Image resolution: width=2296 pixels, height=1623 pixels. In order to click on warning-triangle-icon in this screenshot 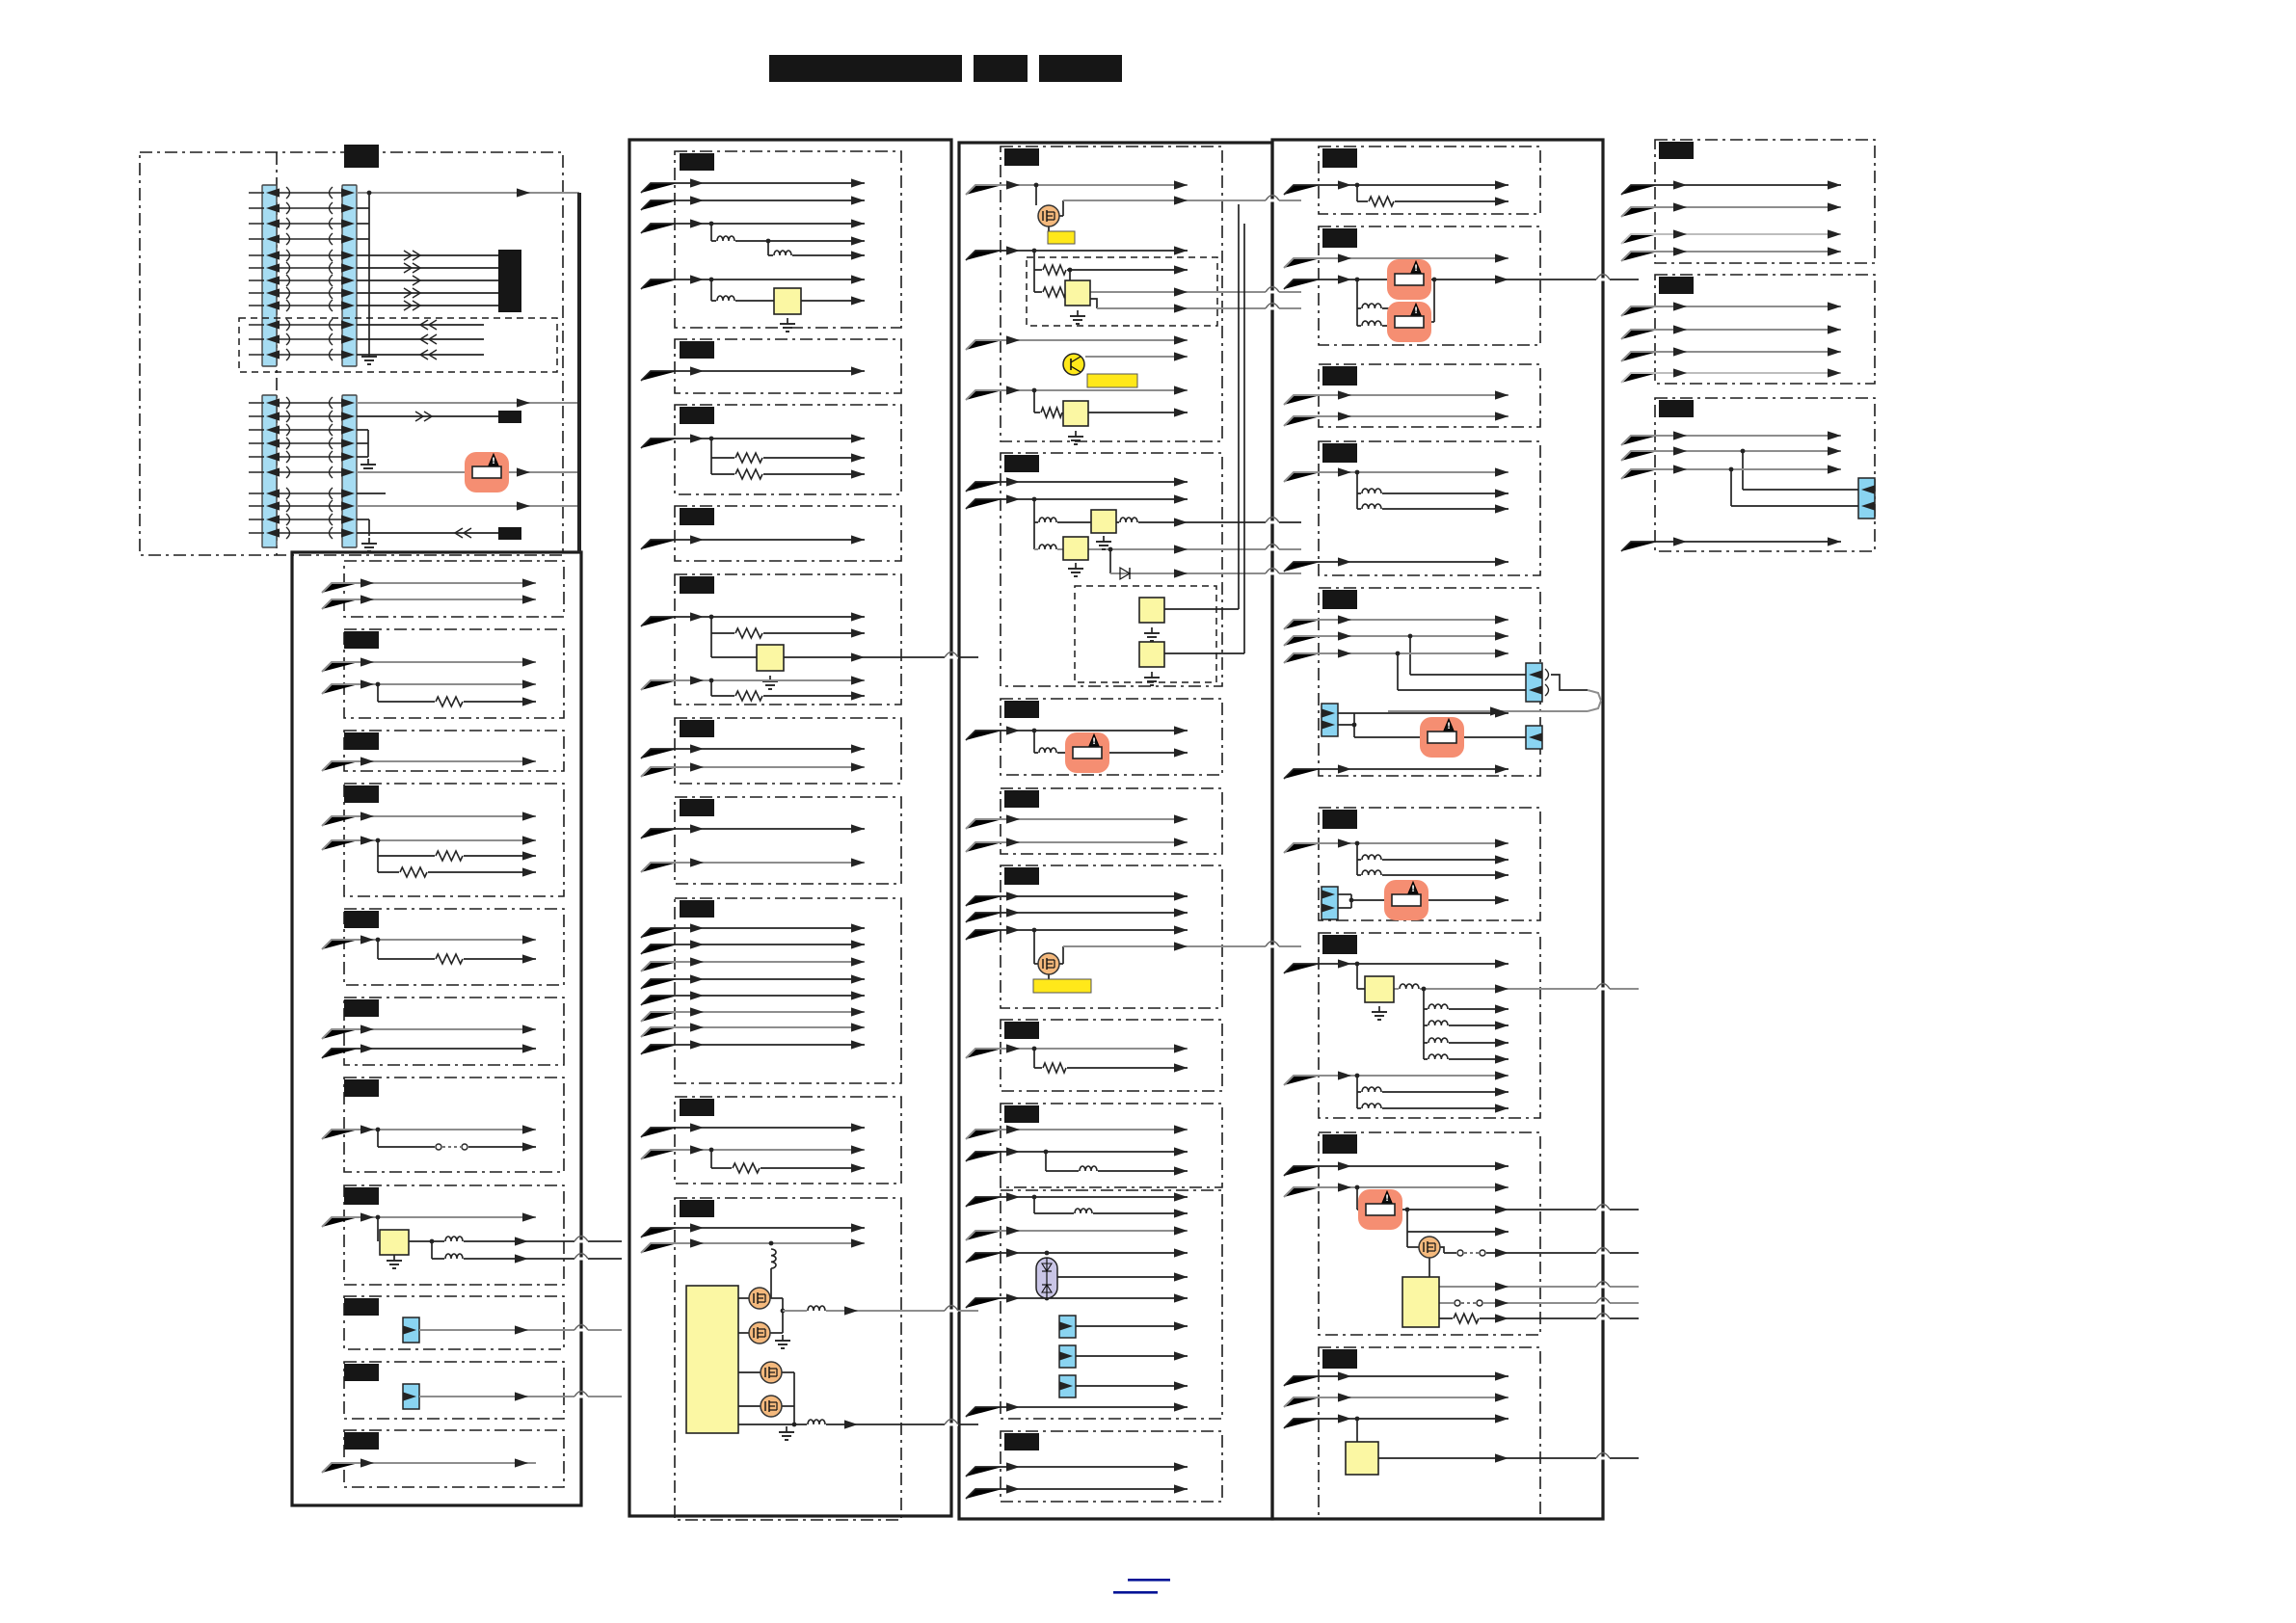, I will do `click(1416, 266)`.